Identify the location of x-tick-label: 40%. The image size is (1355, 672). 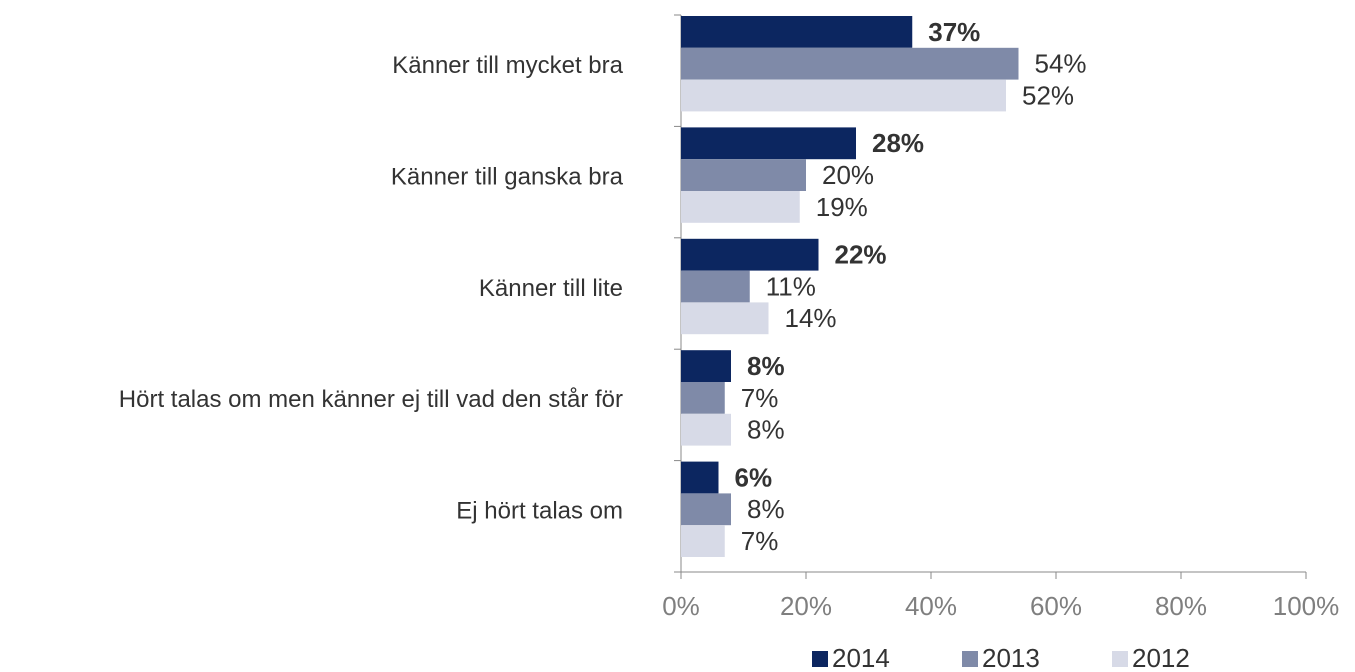
(931, 606).